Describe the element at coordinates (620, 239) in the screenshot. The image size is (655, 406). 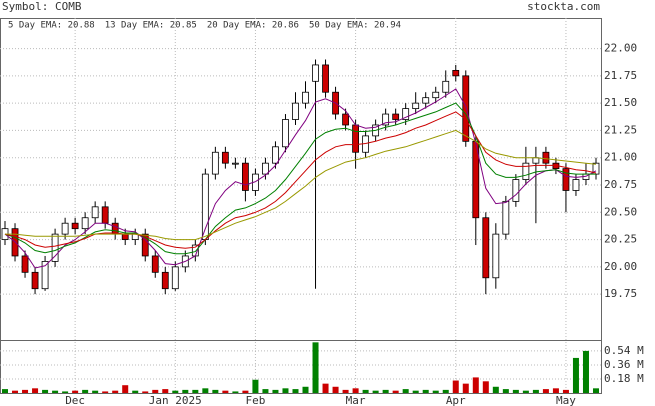
I see `y-tick-label: 20.25` at that location.